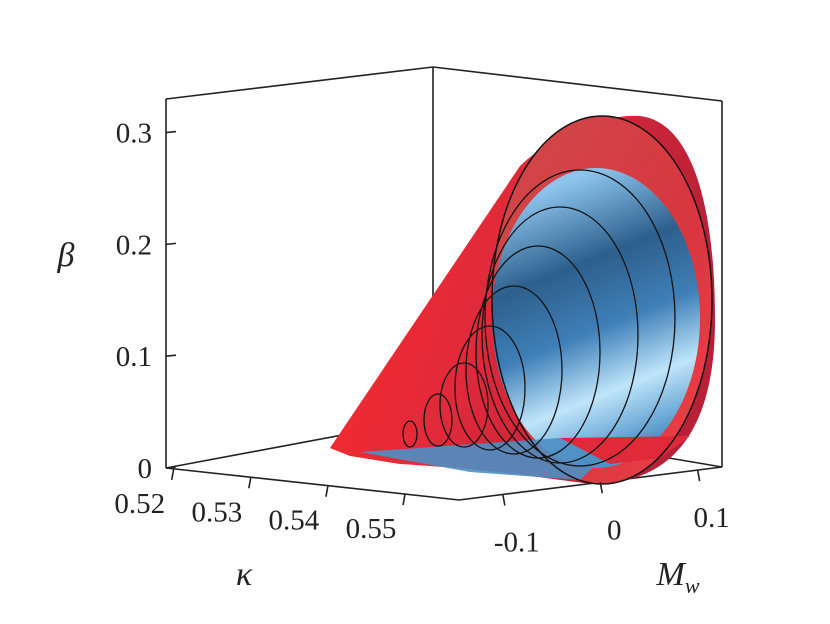  Describe the element at coordinates (712, 518) in the screenshot. I see `mw-tick-label: 0.1` at that location.